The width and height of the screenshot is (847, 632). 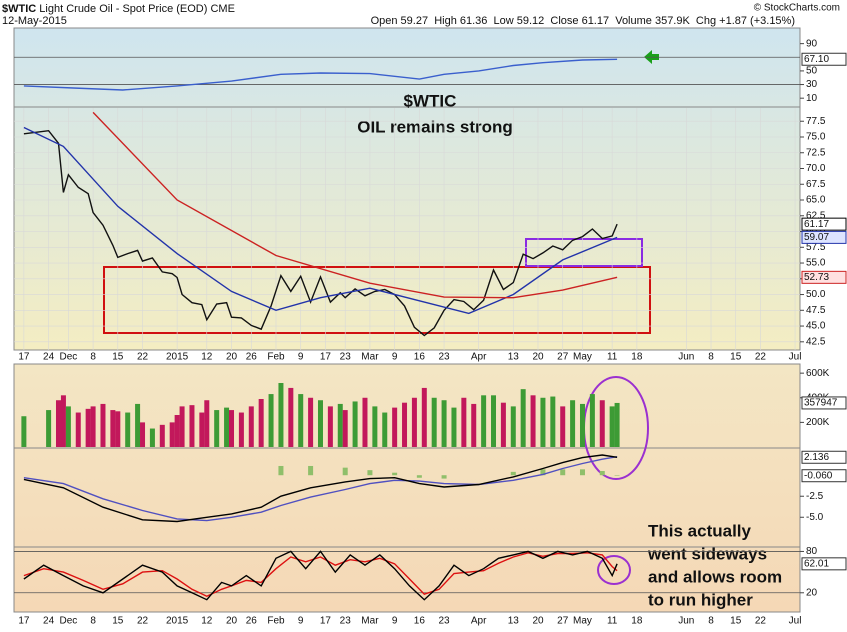 What do you see at coordinates (514, 357) in the screenshot?
I see `x-tick-label: 13` at bounding box center [514, 357].